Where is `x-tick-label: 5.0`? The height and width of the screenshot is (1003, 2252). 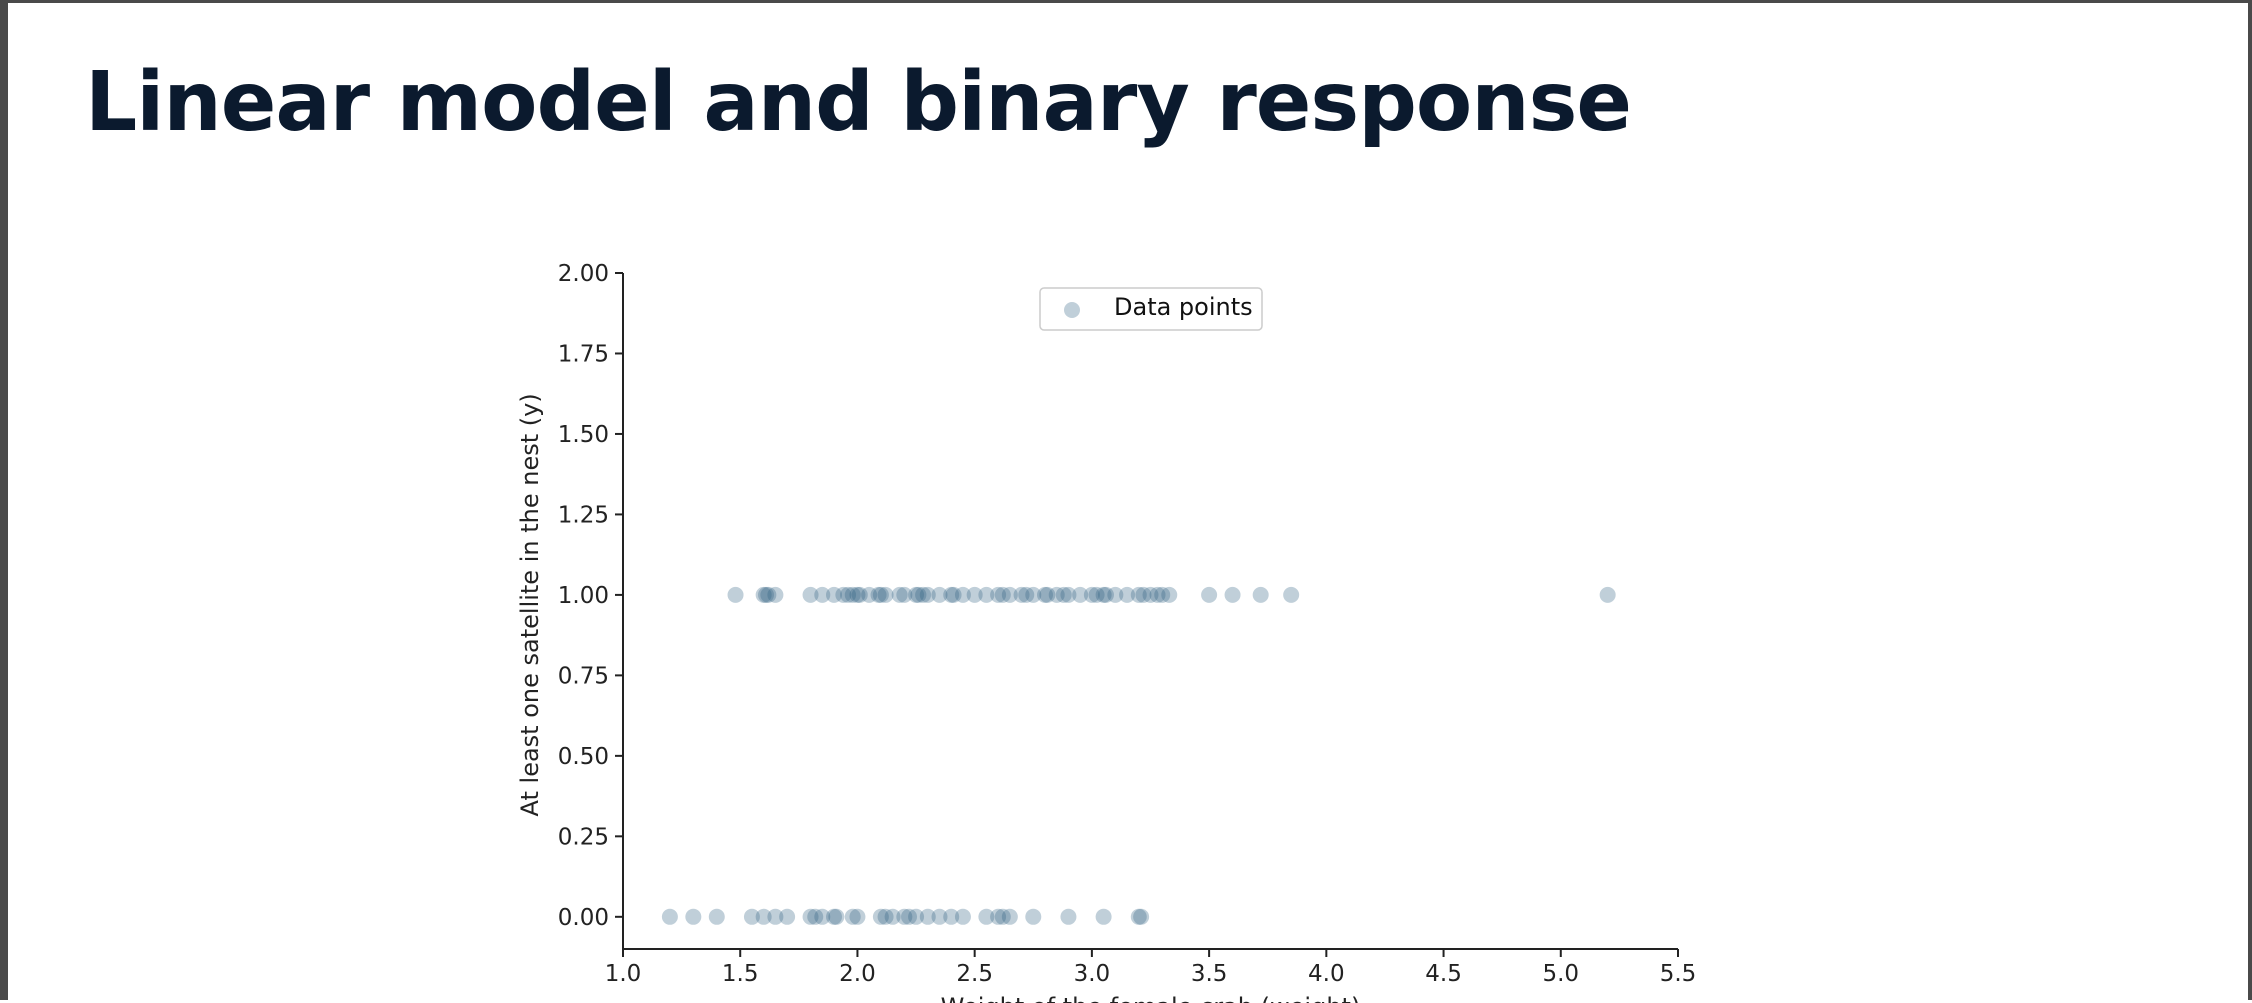
x-tick-label: 5.0 is located at coordinates (1560, 974).